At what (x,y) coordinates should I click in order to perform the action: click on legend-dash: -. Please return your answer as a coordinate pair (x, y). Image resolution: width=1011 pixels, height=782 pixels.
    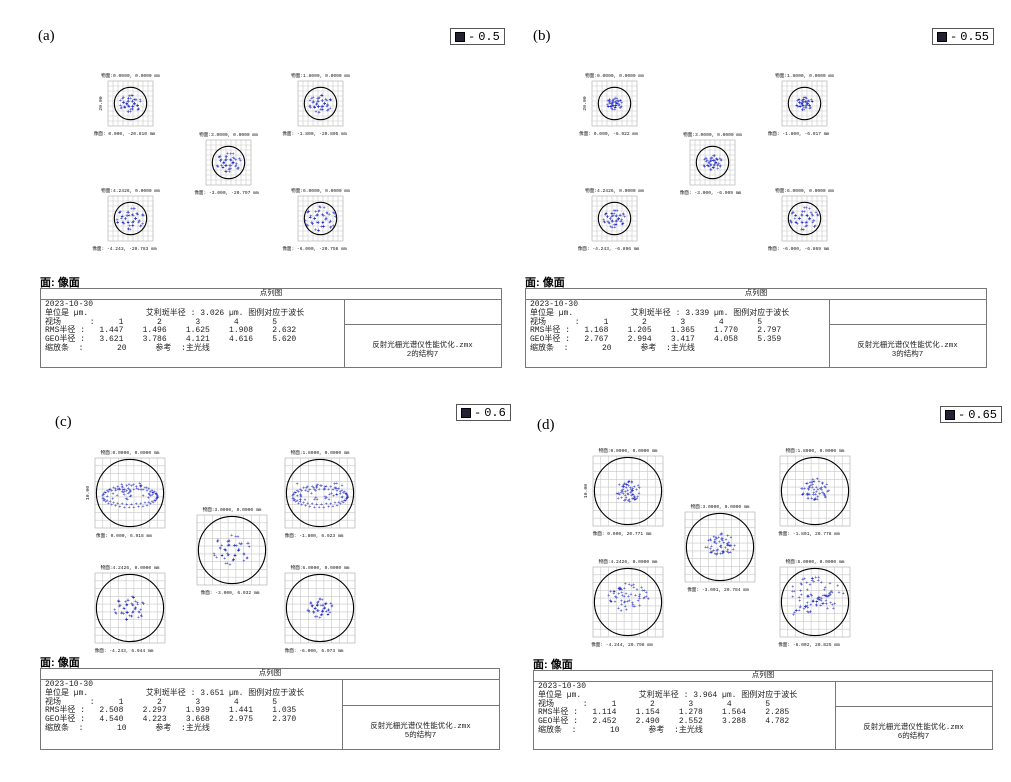
    Looking at the image, I should click on (954, 37).